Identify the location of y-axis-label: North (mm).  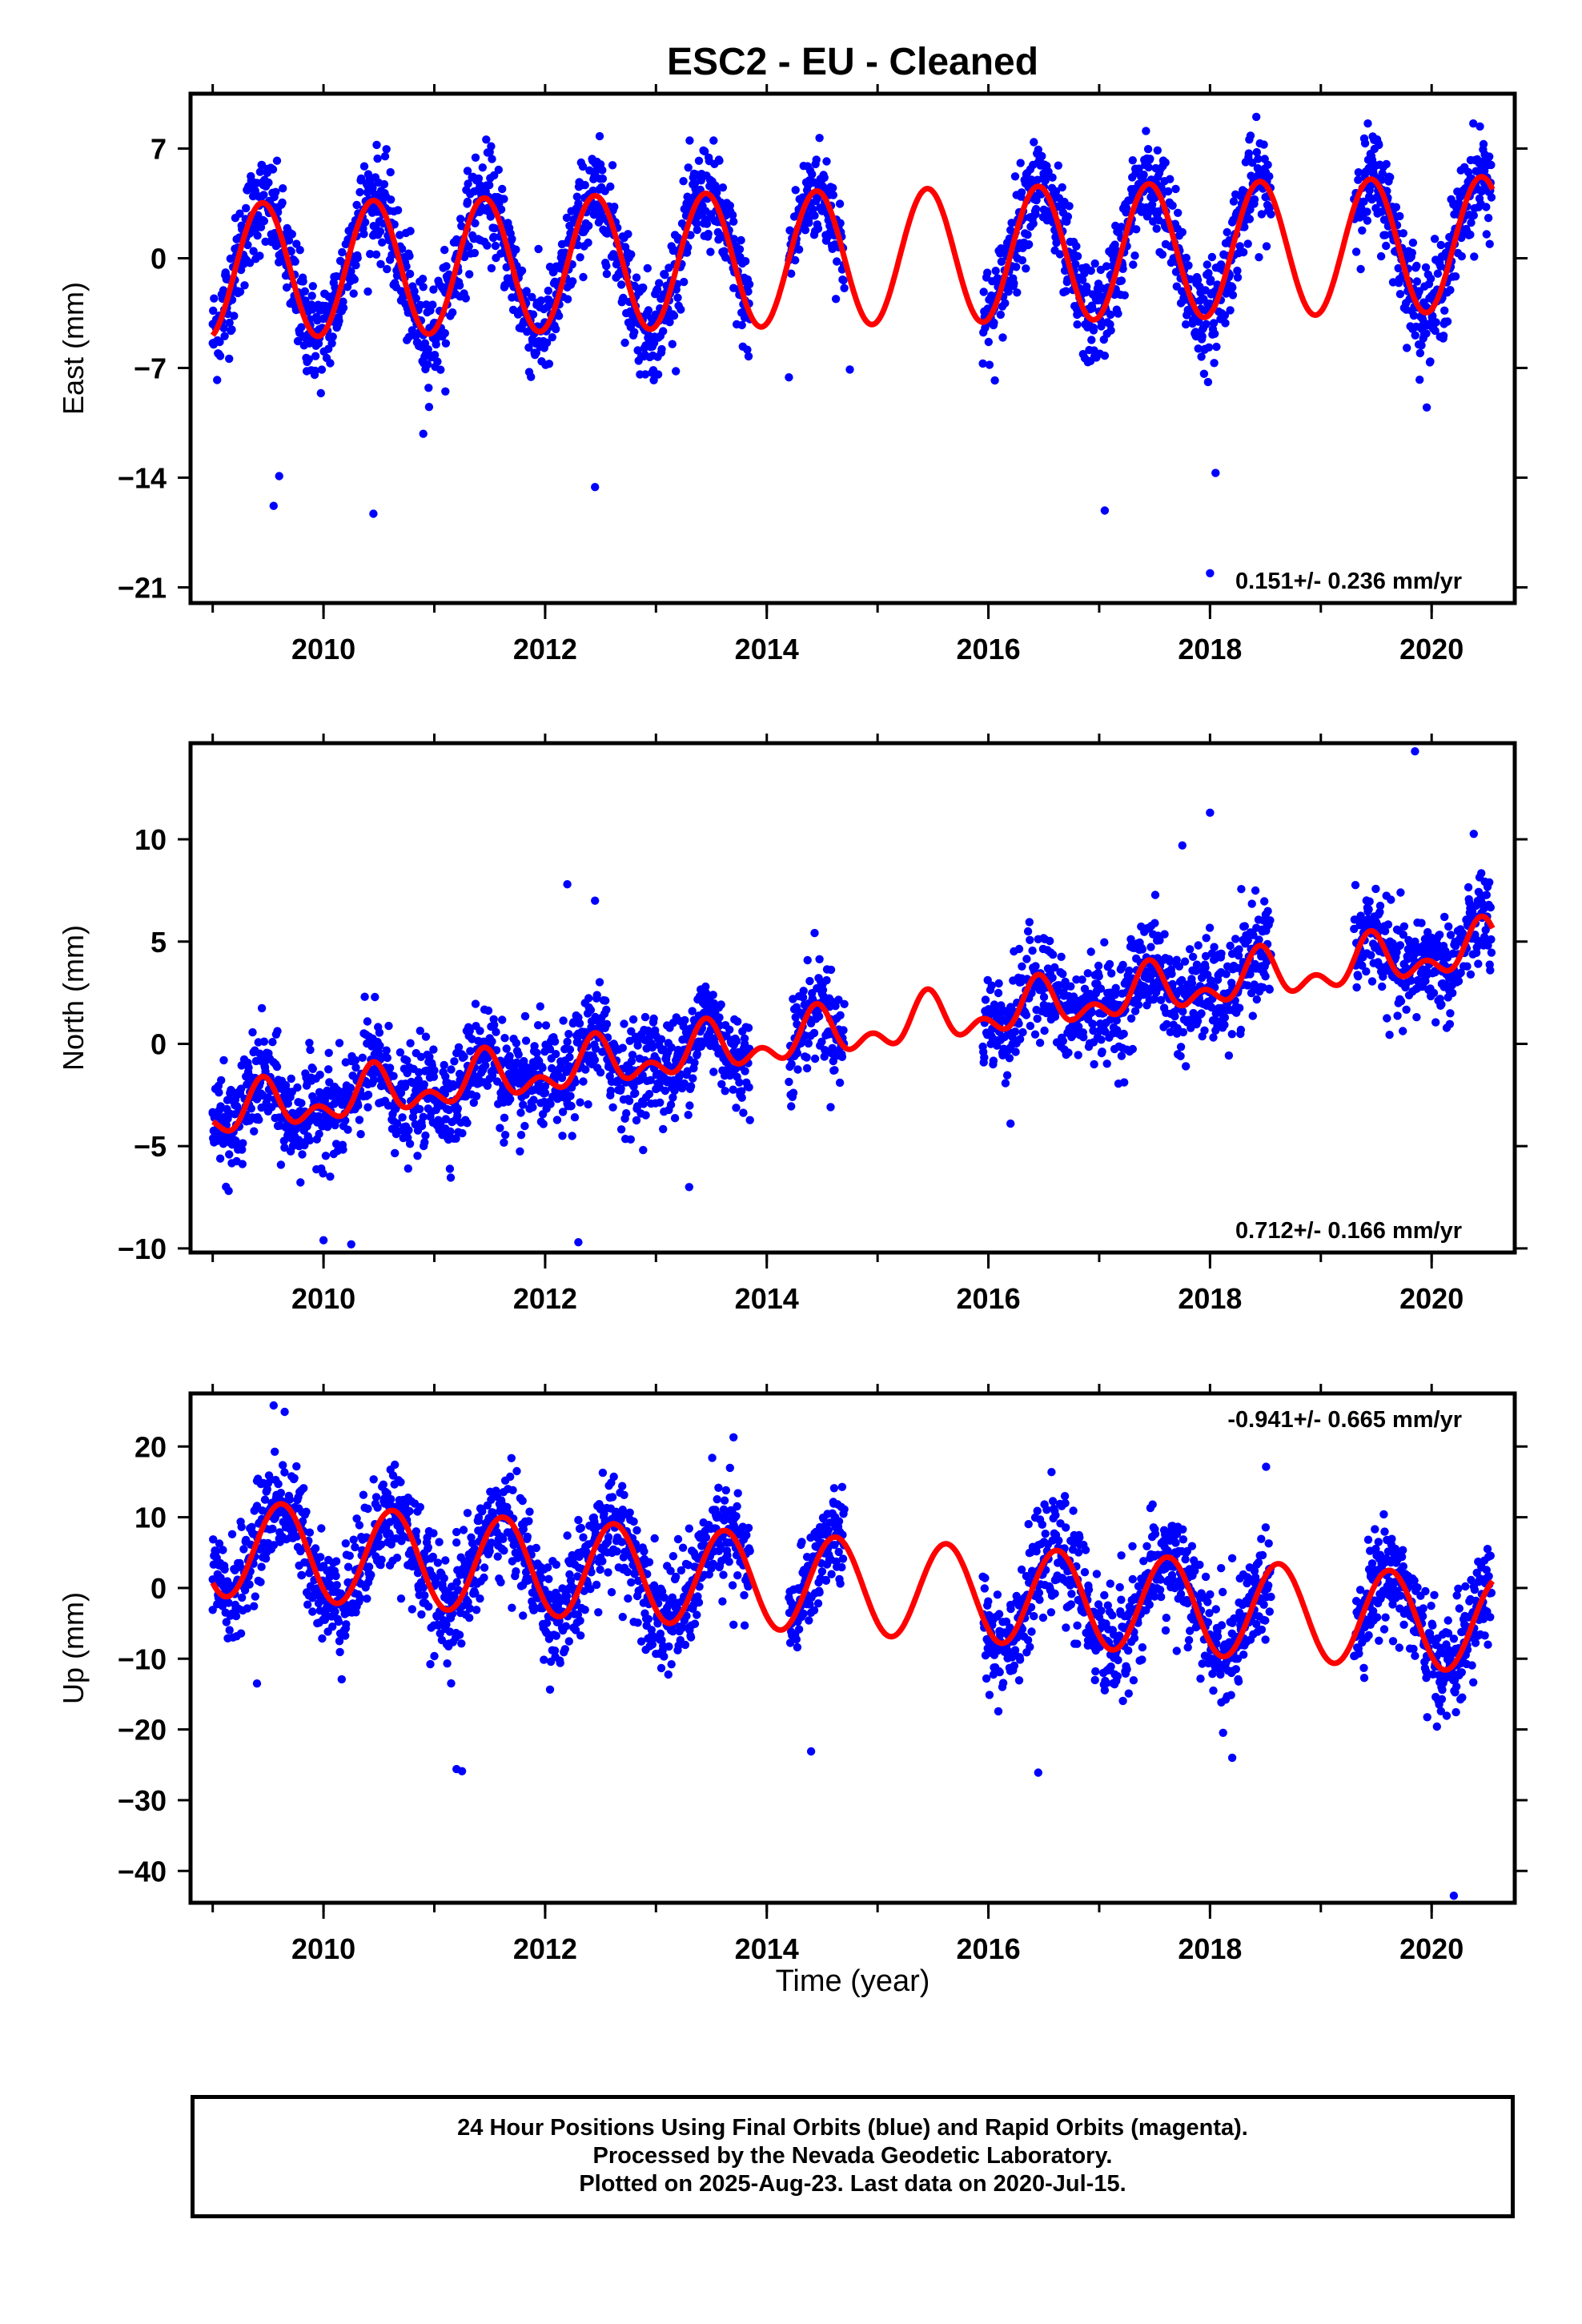
(74, 998).